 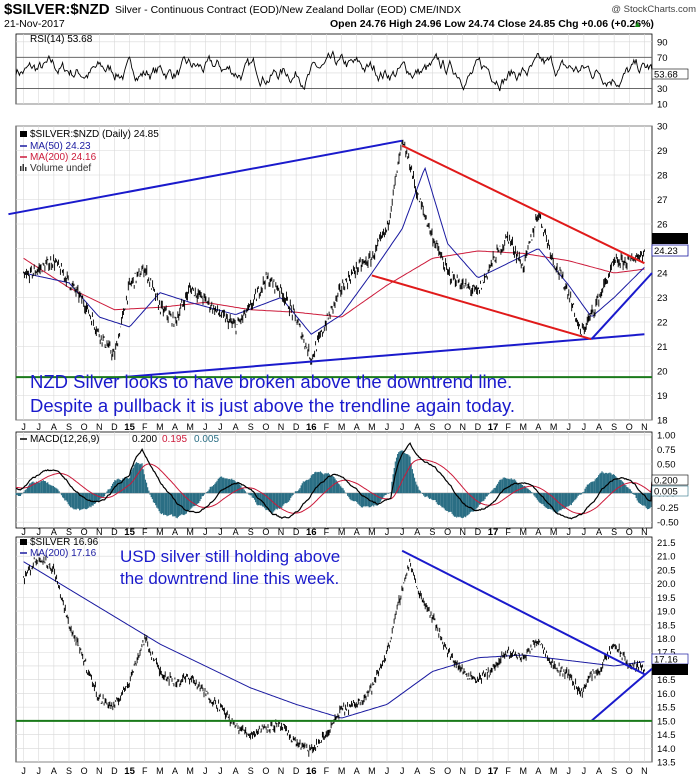 I want to click on y-tick-label: 13.5, so click(x=666, y=763).